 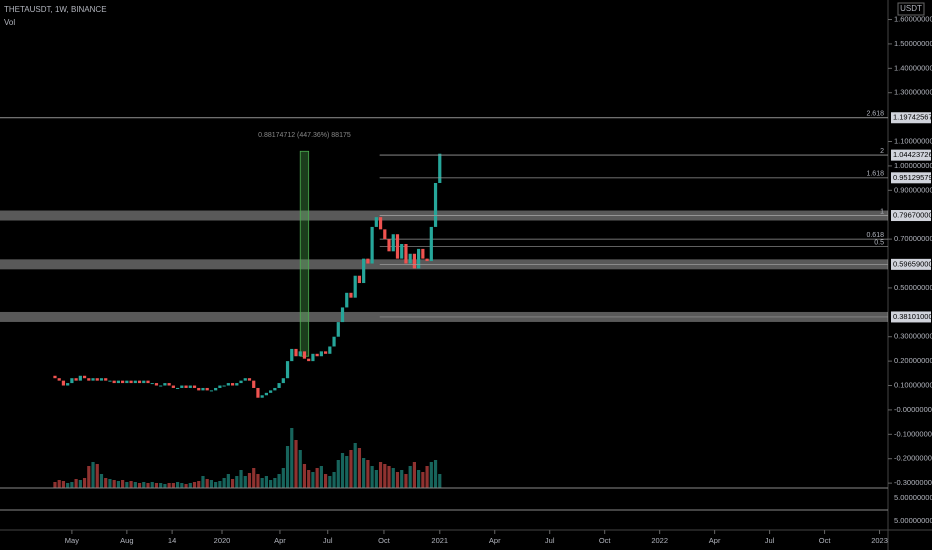 I want to click on x-tick-label: 2023, so click(x=879, y=540).